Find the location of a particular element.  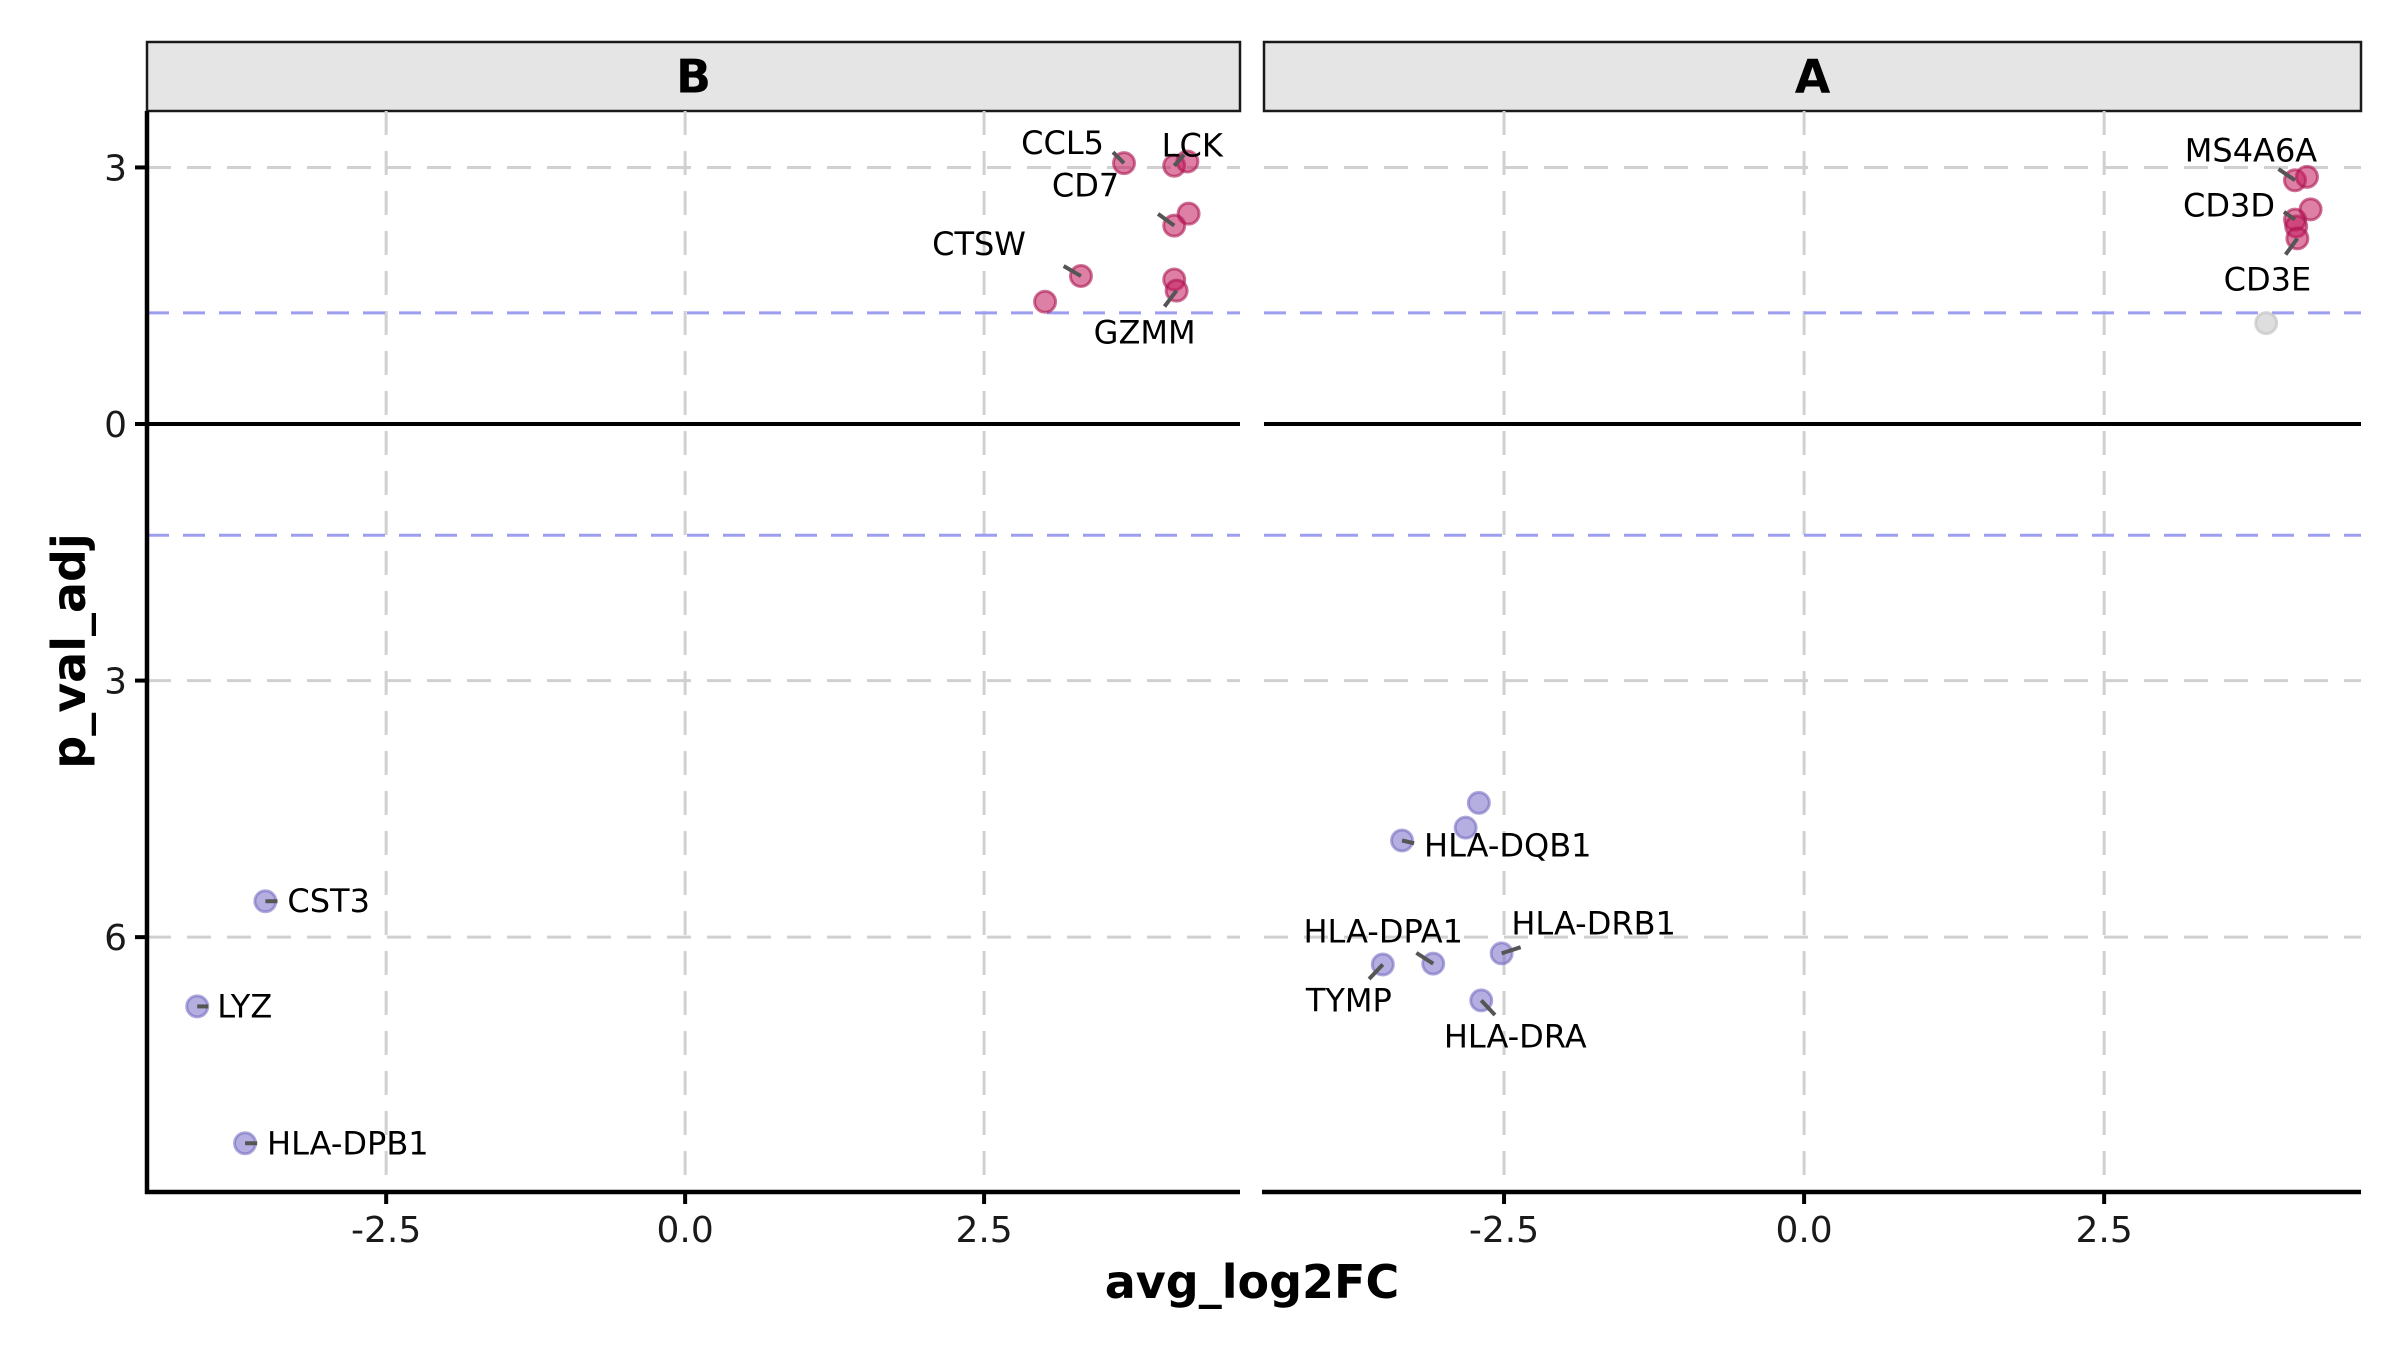

gene-label: CST3 is located at coordinates (328, 901).